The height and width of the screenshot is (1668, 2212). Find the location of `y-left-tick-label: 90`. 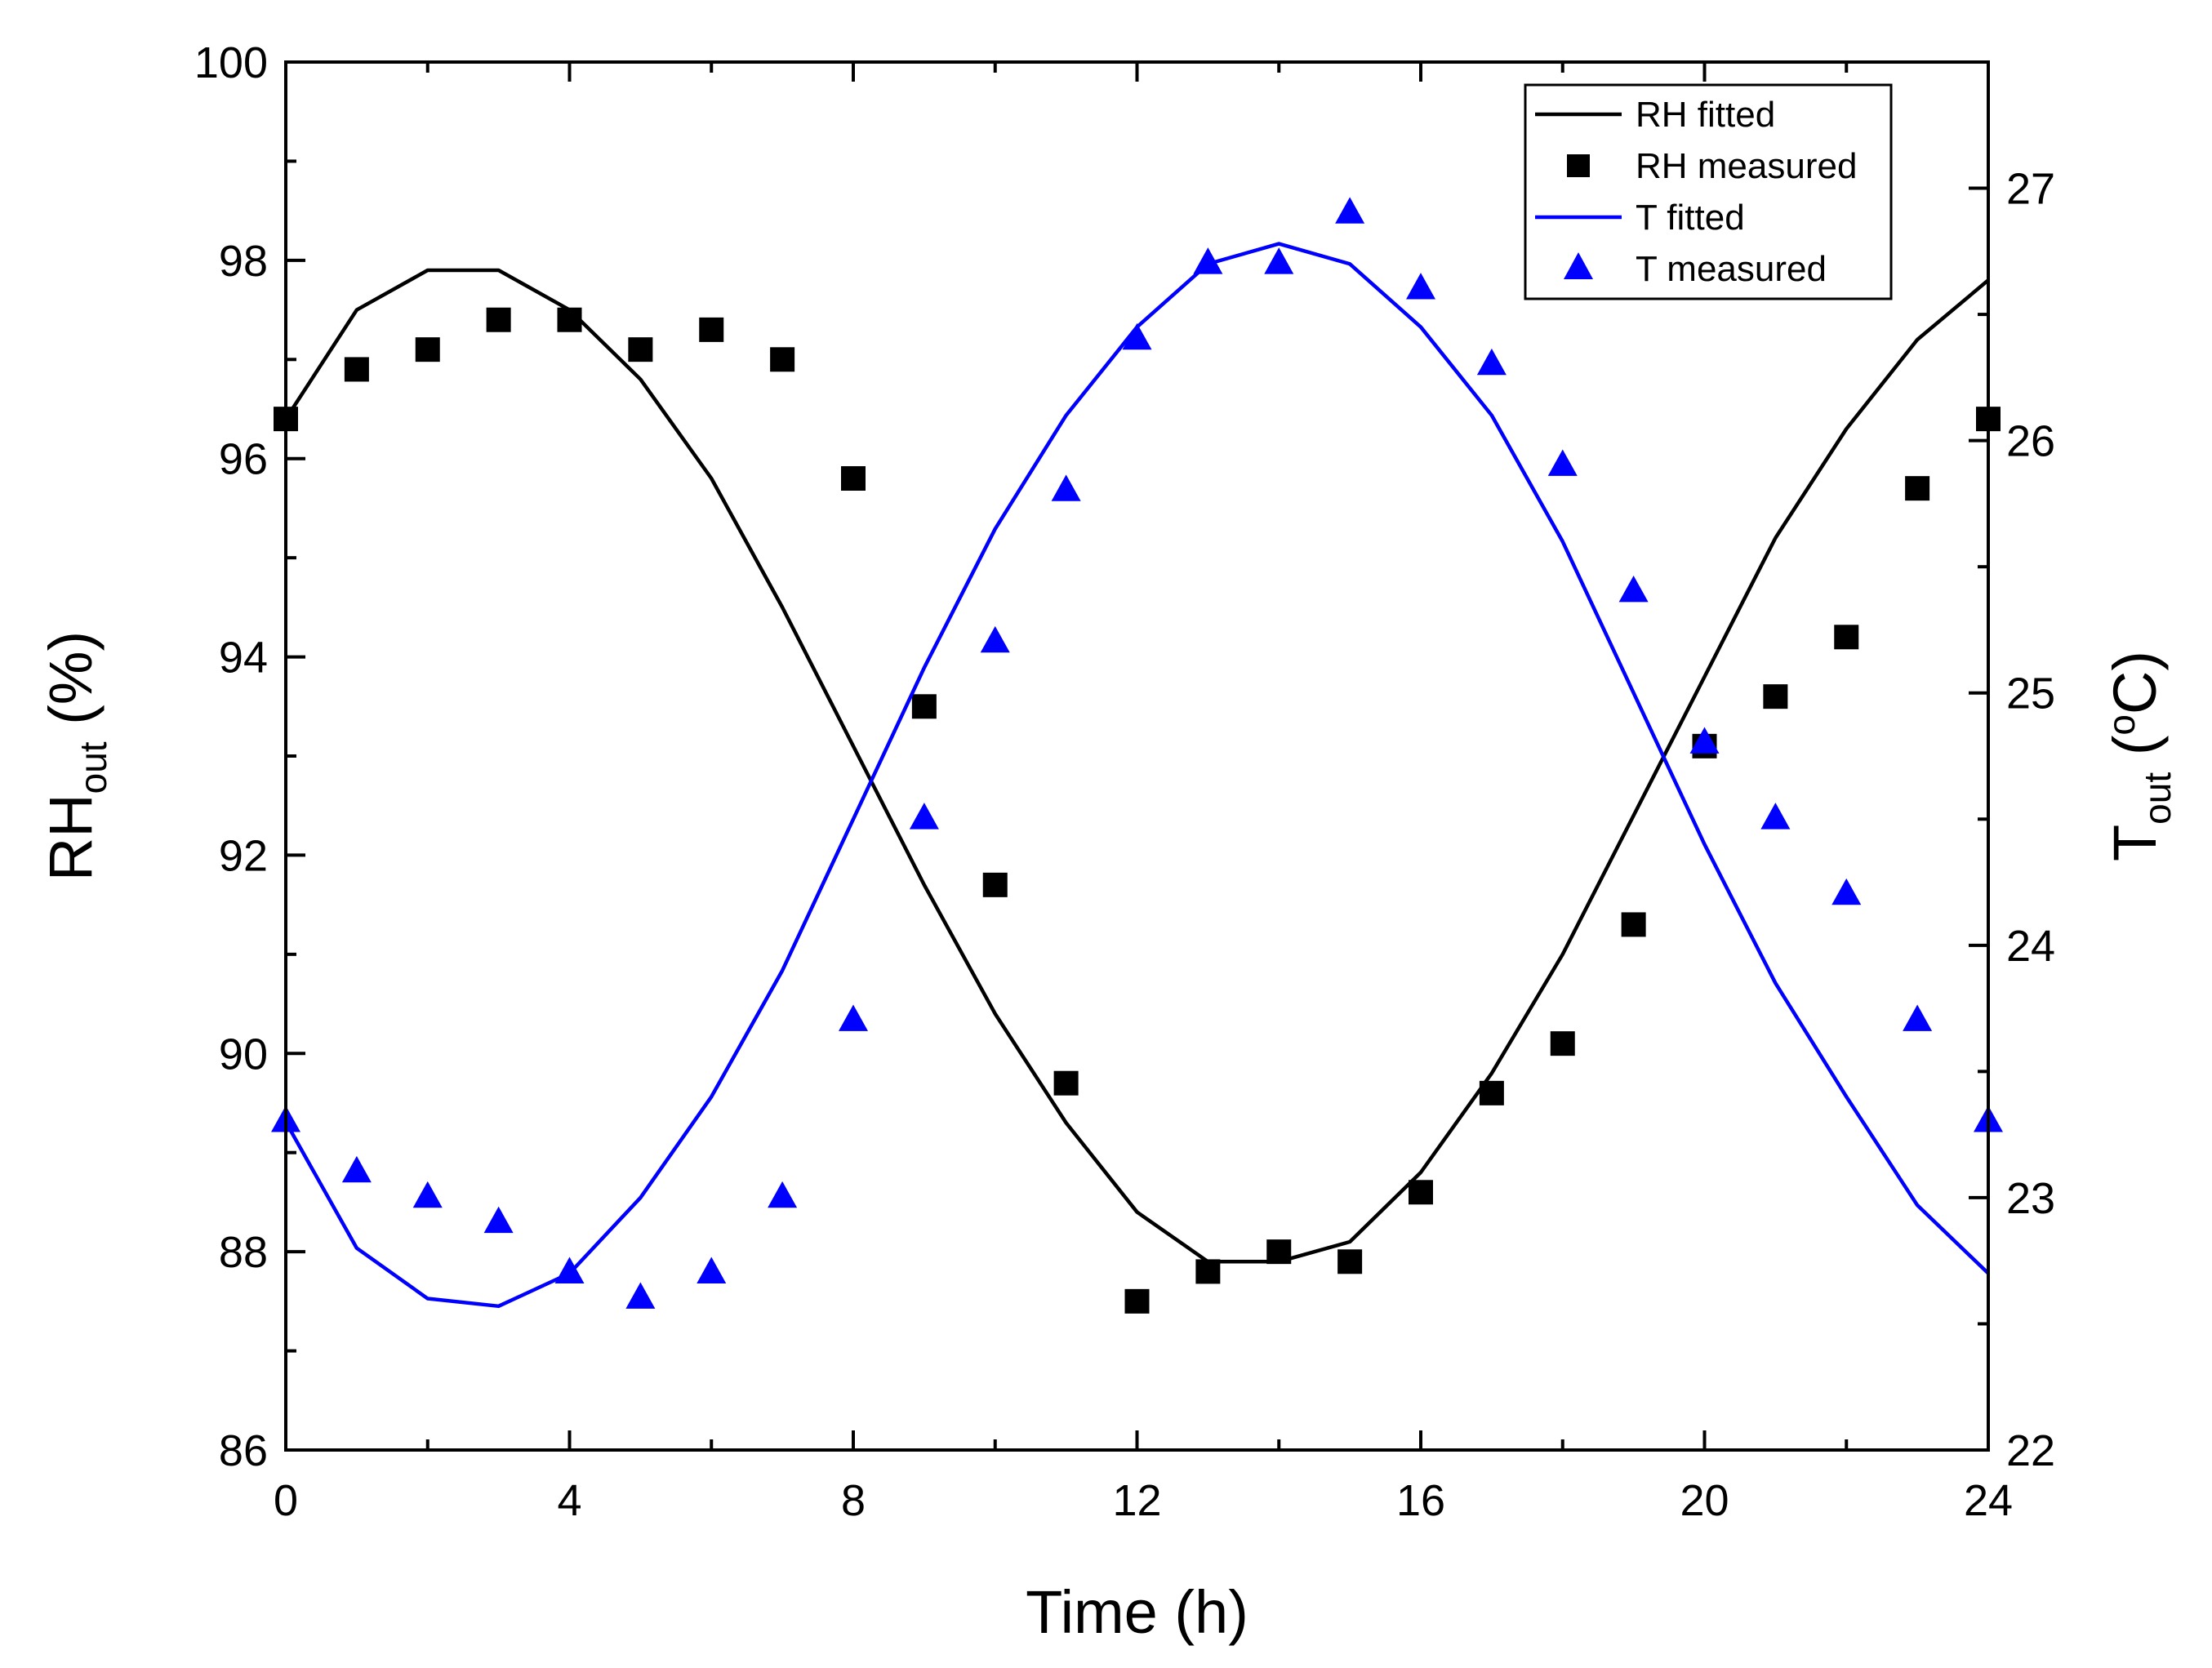

y-left-tick-label: 90 is located at coordinates (243, 1054).